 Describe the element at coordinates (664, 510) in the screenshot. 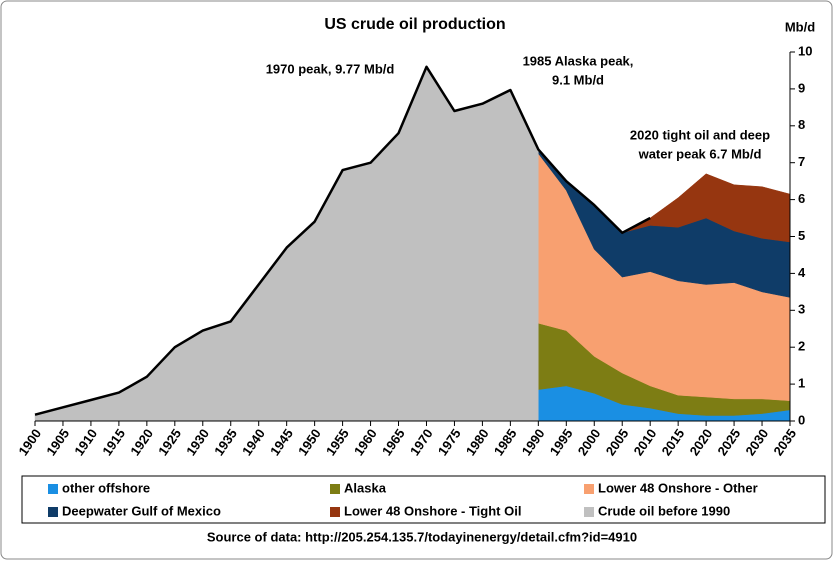

I see `legend-label: Crude oil before 1990` at that location.